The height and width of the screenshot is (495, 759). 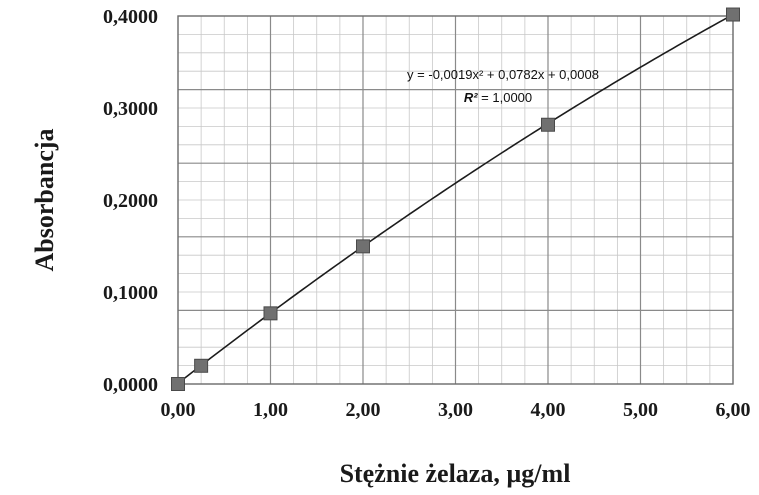 I want to click on y-axis-title: Absorbancja, so click(x=44, y=199).